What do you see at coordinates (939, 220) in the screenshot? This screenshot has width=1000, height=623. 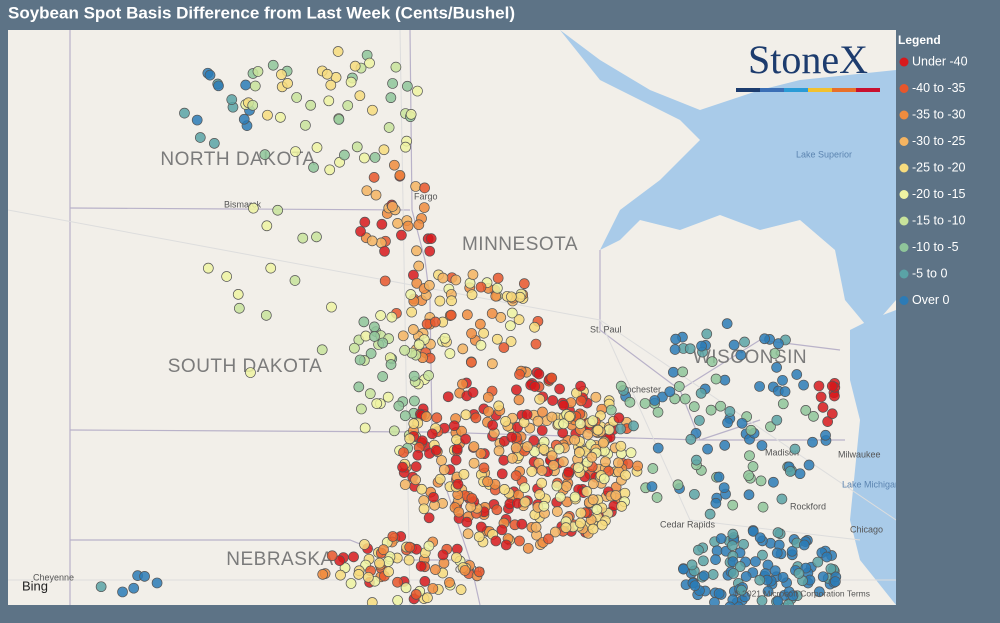 I see `legend-label: -15 to -10` at bounding box center [939, 220].